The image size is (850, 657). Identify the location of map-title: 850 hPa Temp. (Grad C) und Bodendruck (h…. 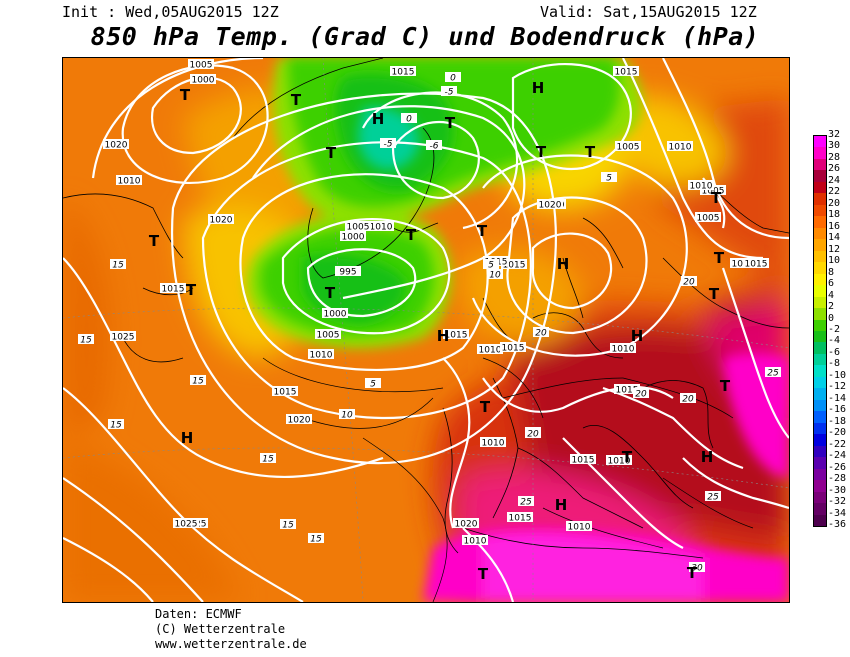
(425, 36).